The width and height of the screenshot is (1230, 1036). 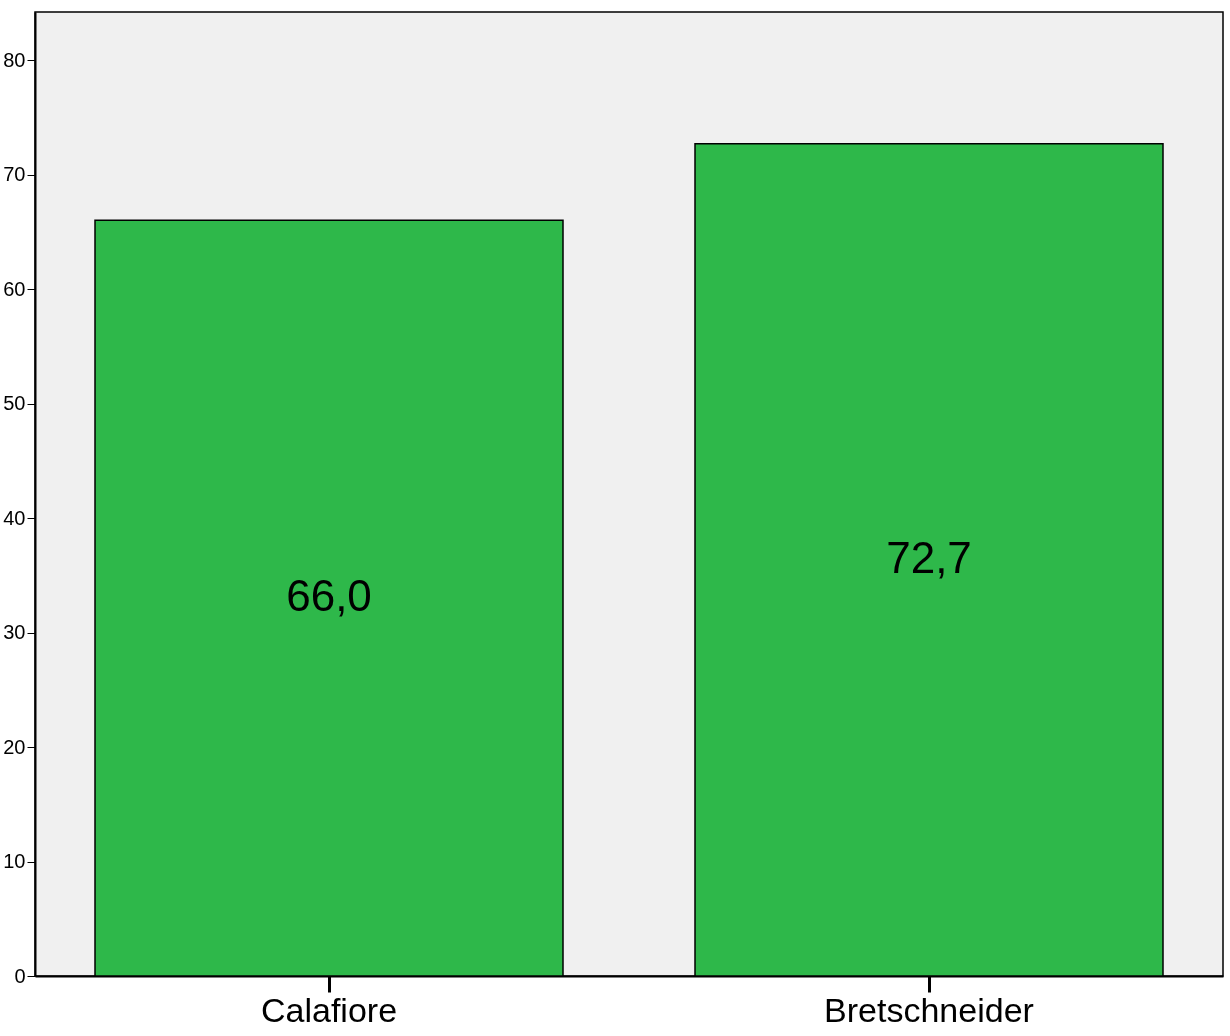 I want to click on y-tick-label: 0, so click(x=20, y=975).